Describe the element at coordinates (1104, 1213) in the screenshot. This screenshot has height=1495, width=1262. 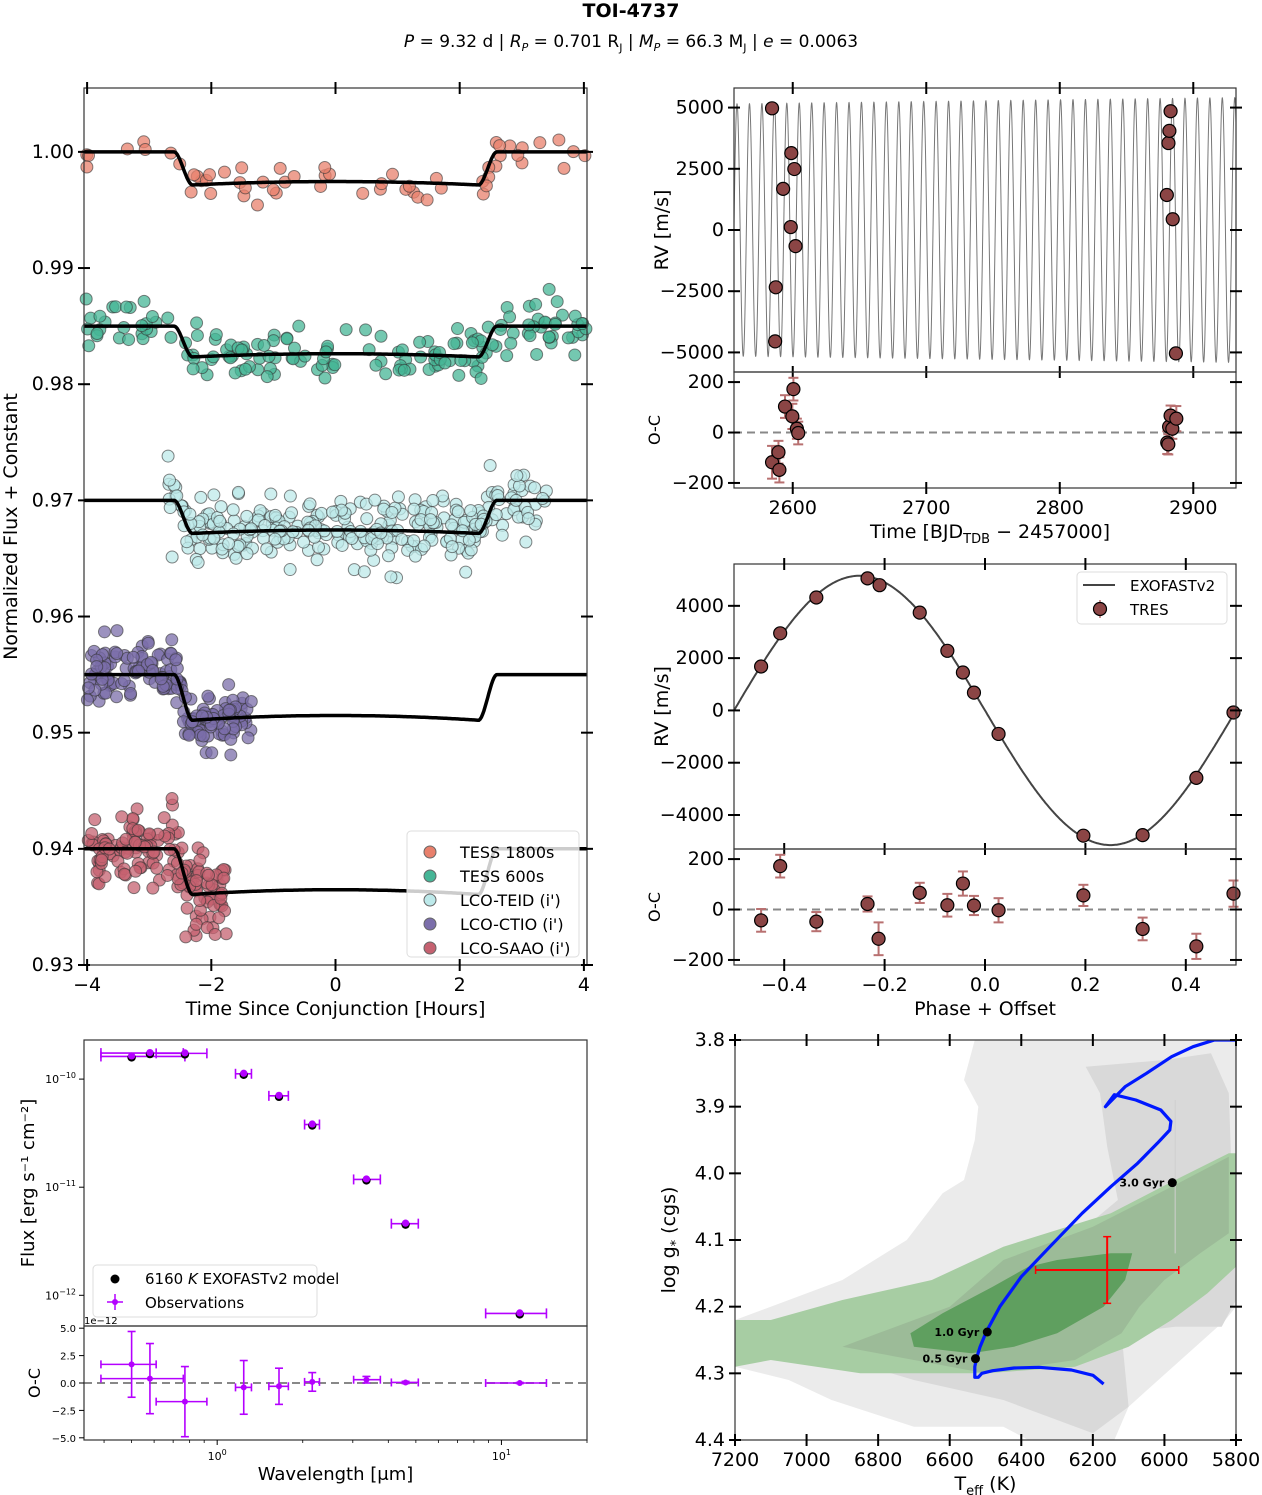
I see `evolutionary-track` at that location.